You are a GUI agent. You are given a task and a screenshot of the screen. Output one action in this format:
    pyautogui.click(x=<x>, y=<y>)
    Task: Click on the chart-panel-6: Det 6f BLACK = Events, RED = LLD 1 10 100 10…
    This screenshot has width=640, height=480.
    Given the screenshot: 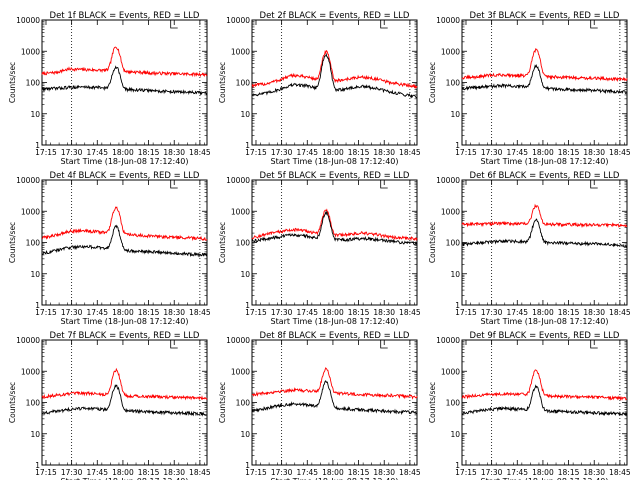 What is the action you would take?
    pyautogui.click(x=529, y=248)
    